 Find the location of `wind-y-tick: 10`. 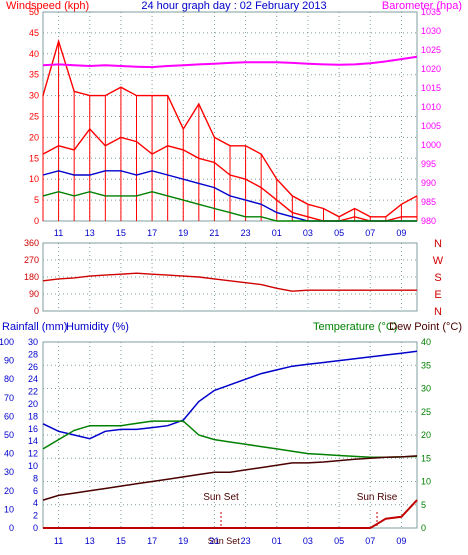

wind-y-tick: 10 is located at coordinates (34, 179).